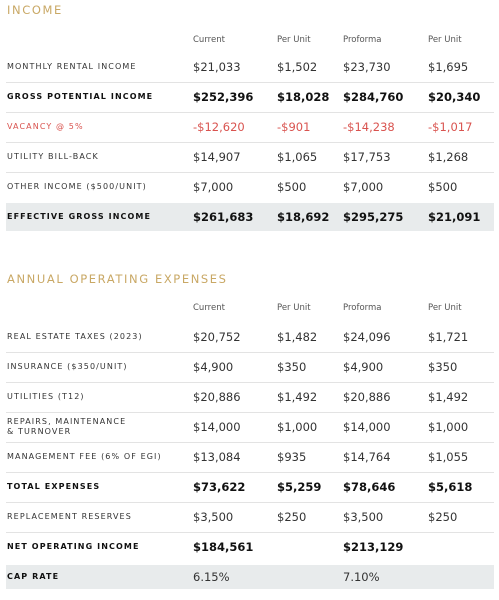 This screenshot has width=499, height=600. I want to click on cell-value: $252,396, so click(223, 97).